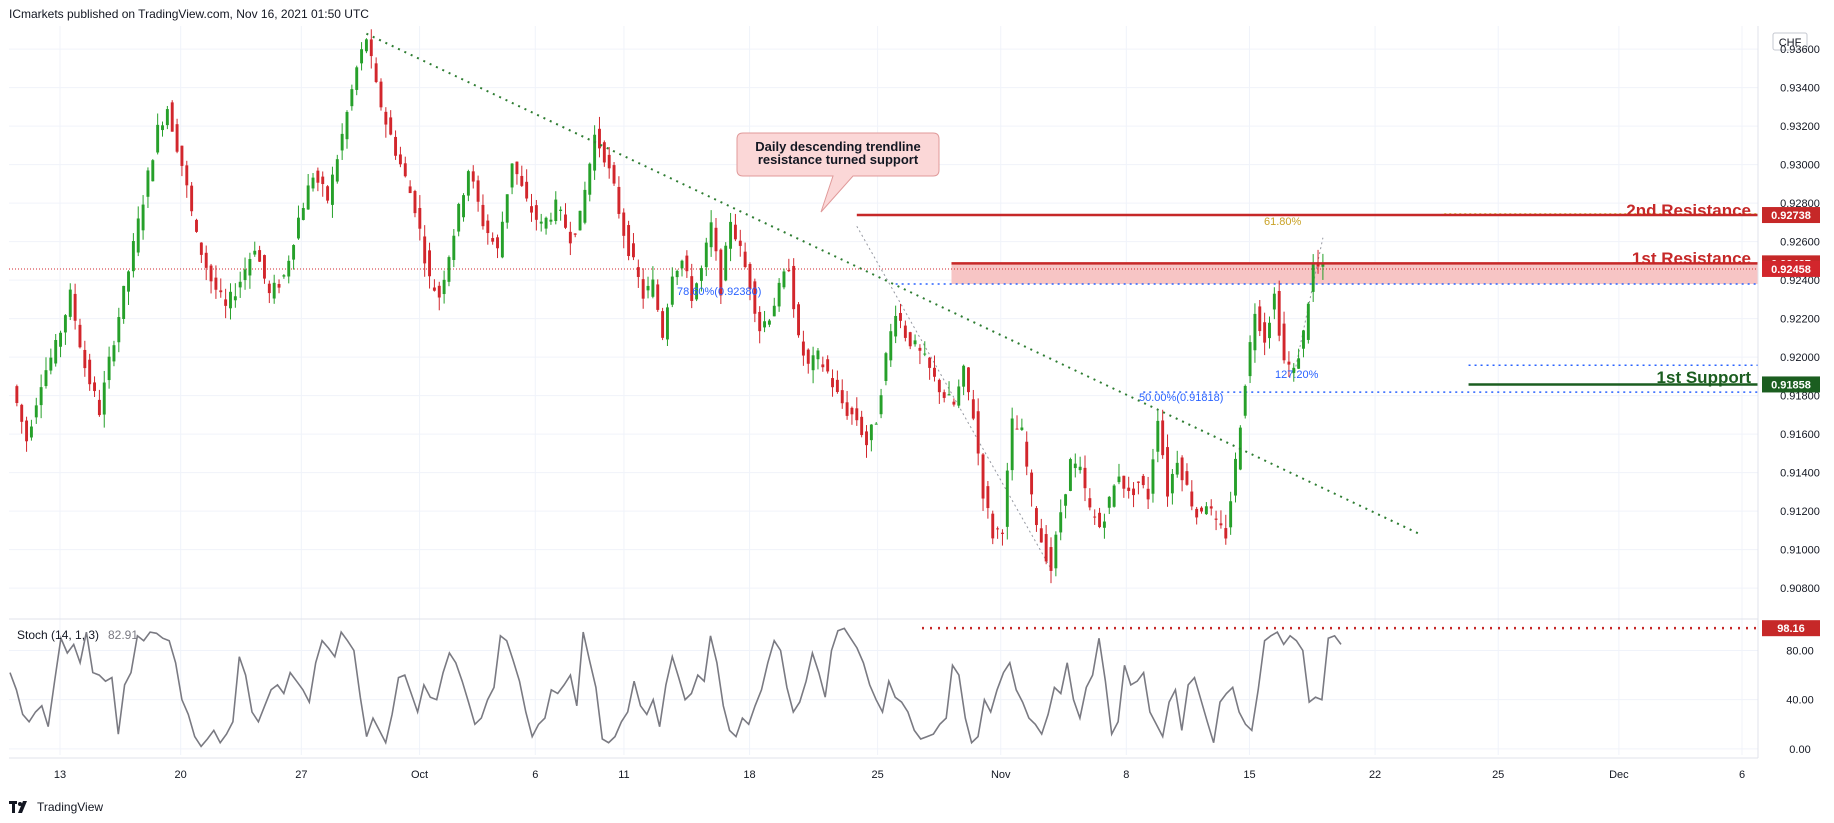  I want to click on price-tick-label: 0.91600, so click(1800, 435).